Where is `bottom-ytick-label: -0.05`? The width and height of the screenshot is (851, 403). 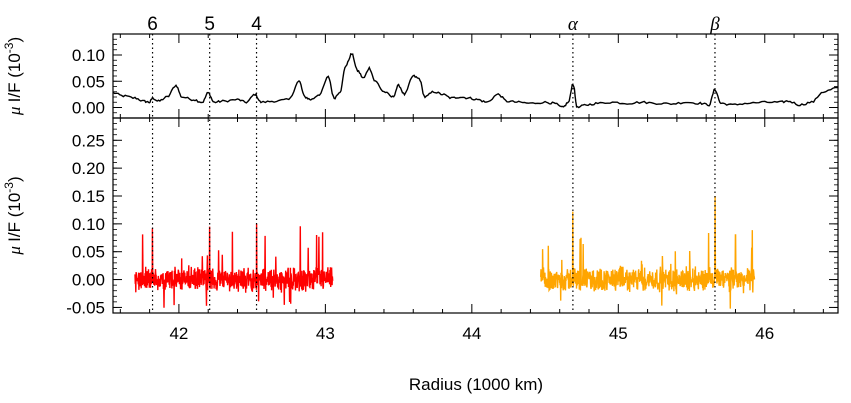
bottom-ytick-label: -0.05 is located at coordinates (85, 307).